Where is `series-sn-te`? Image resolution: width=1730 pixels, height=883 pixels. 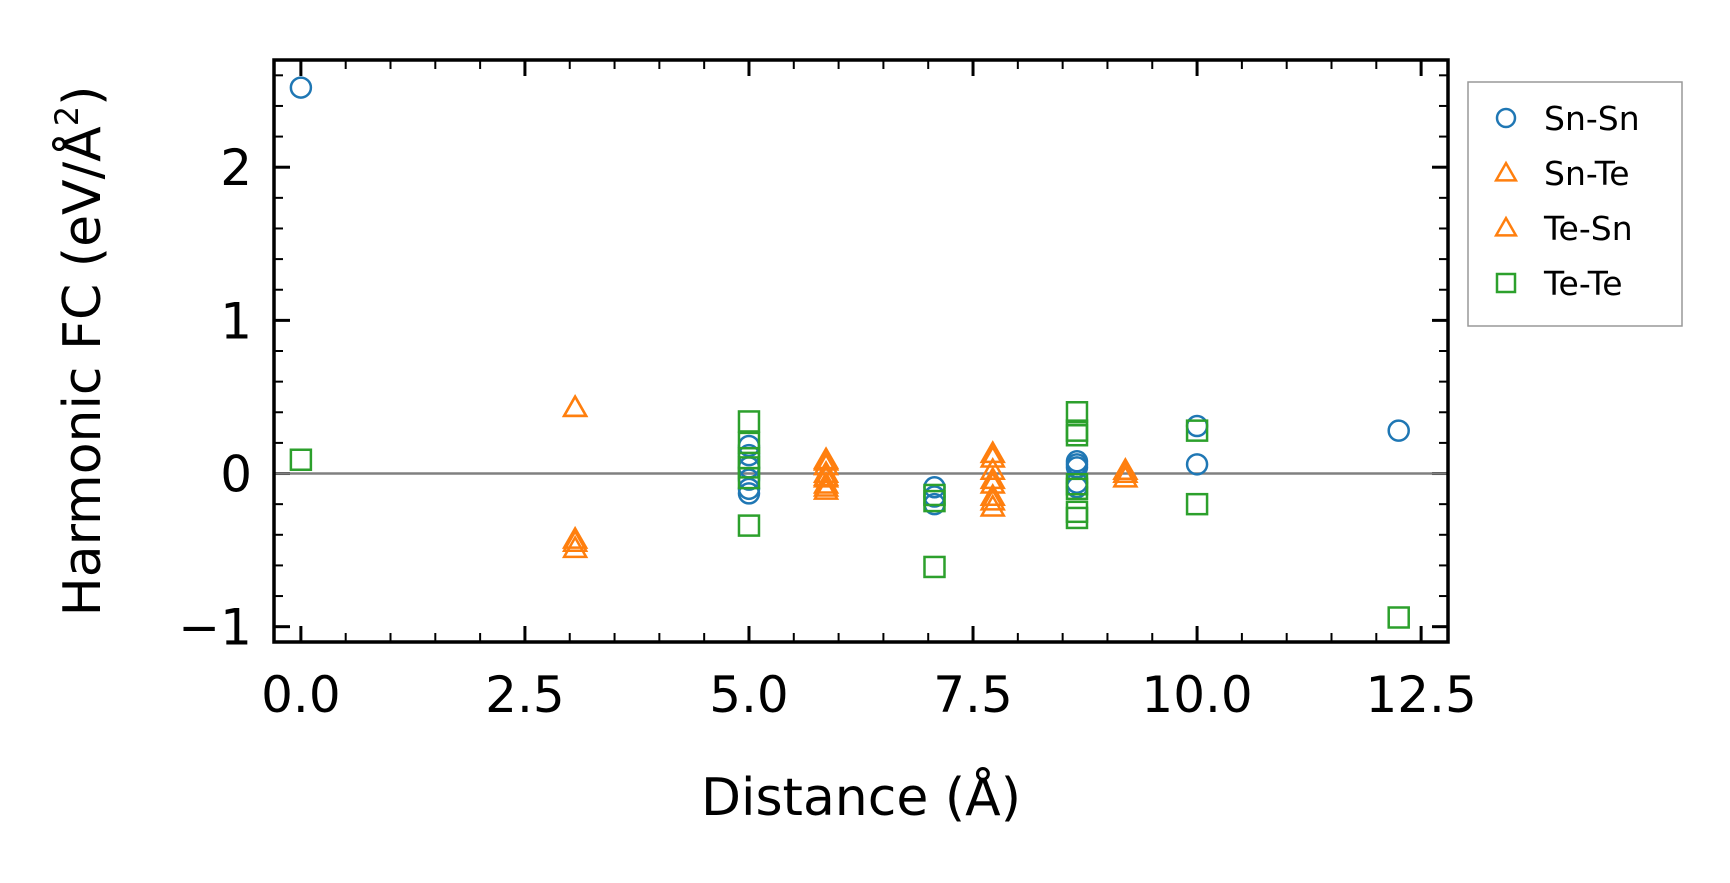 series-sn-te is located at coordinates (850, 476).